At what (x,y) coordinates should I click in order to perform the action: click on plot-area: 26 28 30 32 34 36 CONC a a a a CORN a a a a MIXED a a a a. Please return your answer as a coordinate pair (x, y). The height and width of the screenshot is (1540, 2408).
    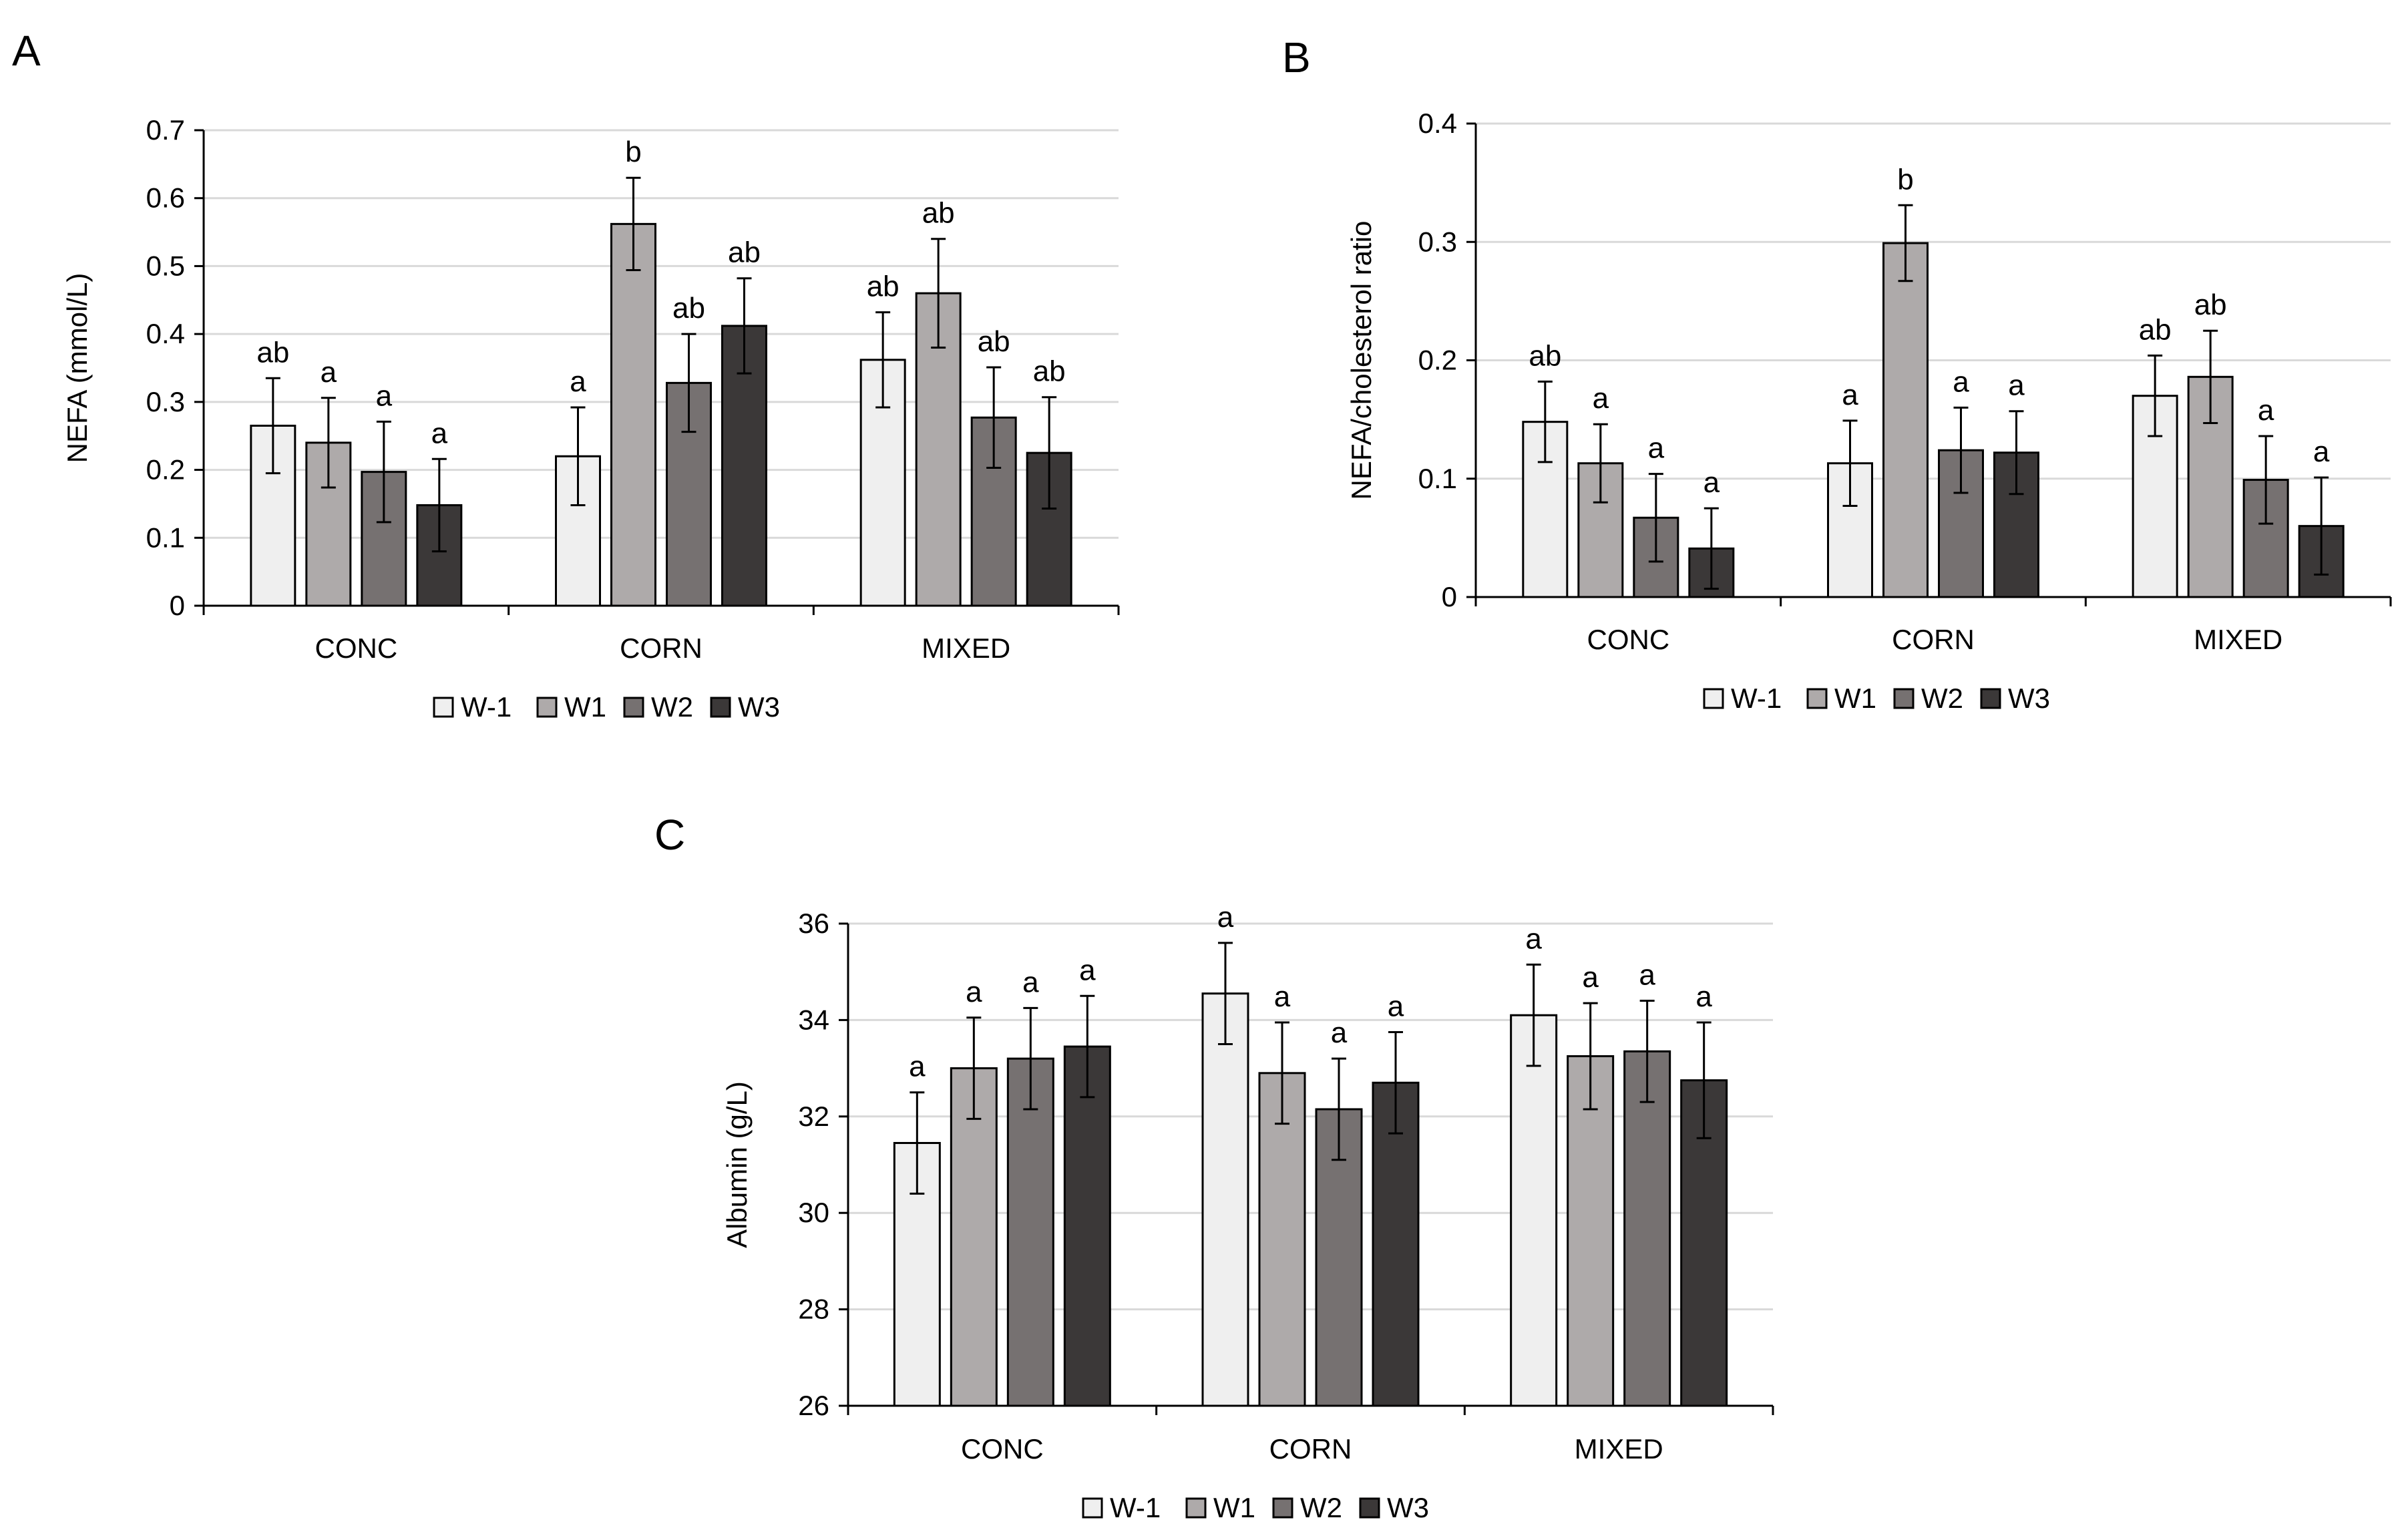
    Looking at the image, I should click on (1286, 1183).